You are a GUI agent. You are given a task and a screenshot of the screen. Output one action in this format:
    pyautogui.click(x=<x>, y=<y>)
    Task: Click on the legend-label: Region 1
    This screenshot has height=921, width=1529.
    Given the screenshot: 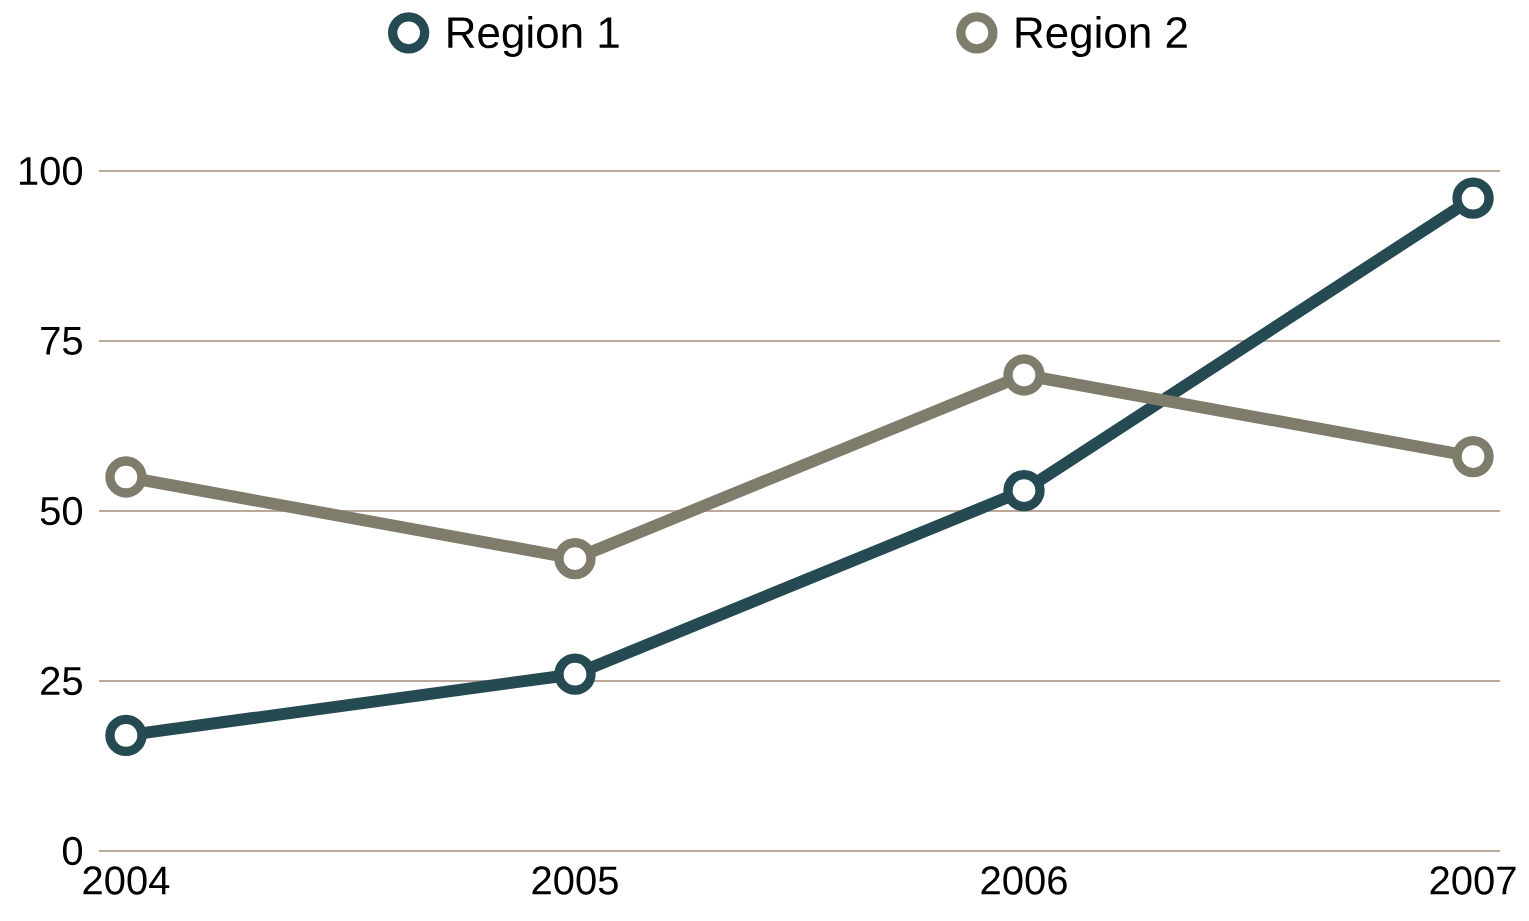 What is the action you would take?
    pyautogui.click(x=533, y=36)
    